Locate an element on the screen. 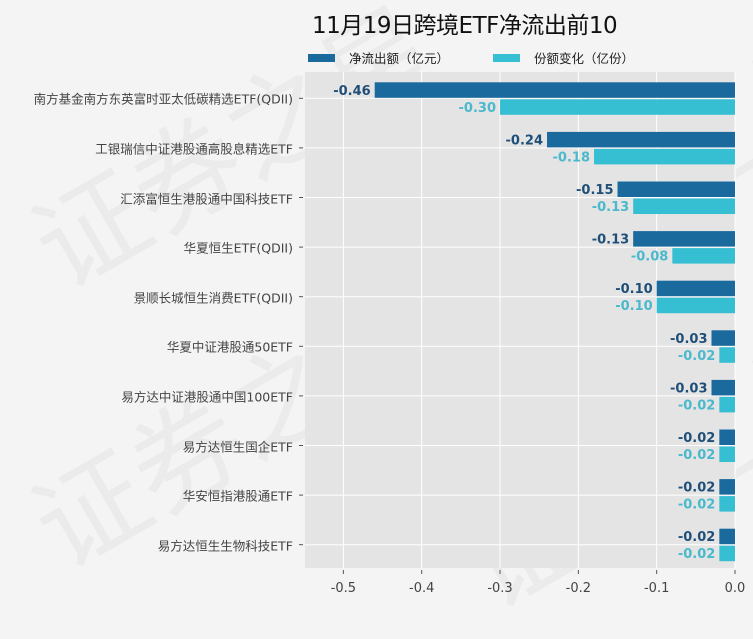 The height and width of the screenshot is (639, 753). data-label: -0.46 is located at coordinates (351, 91).